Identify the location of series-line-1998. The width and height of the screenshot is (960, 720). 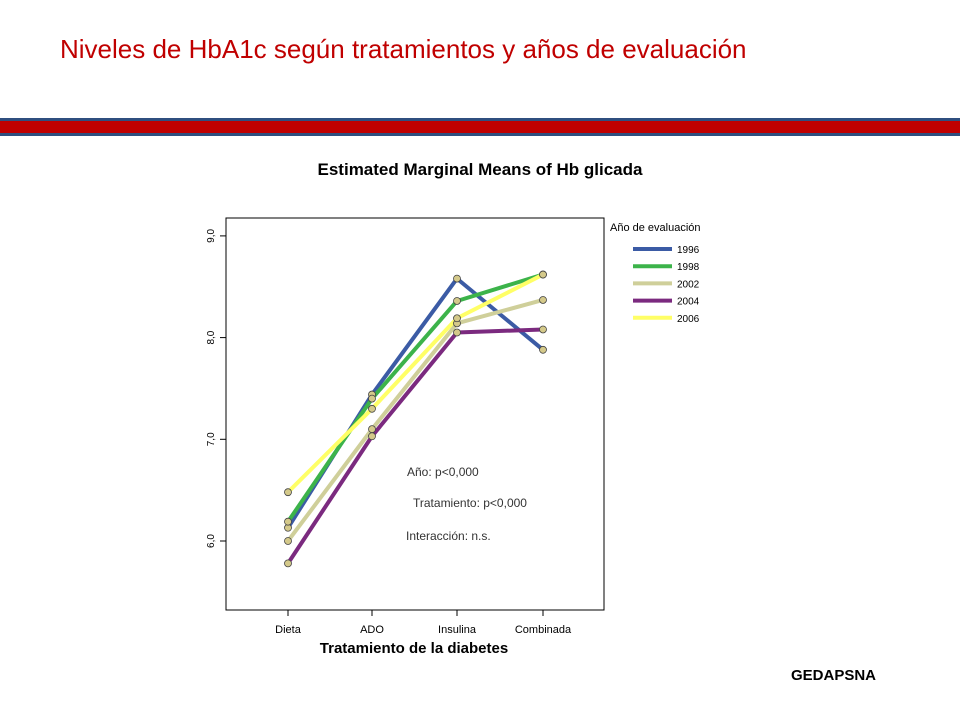
(415, 397).